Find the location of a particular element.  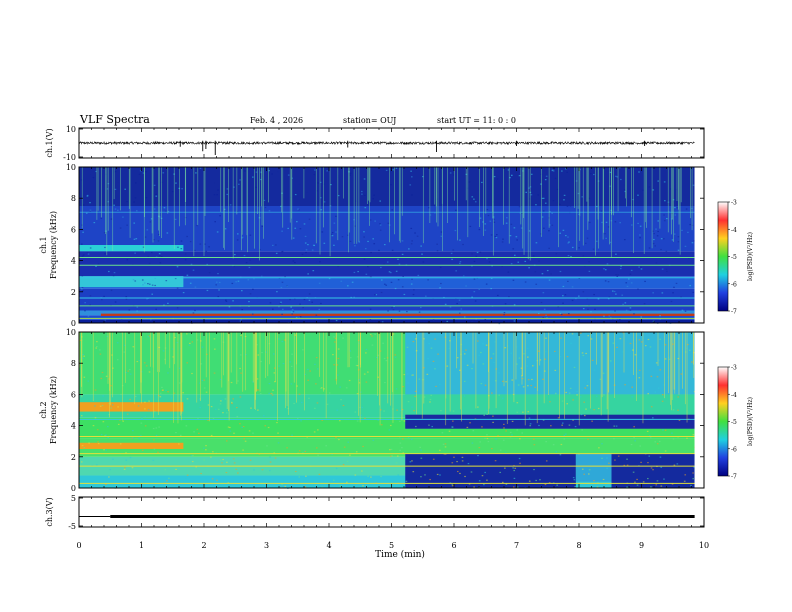

spectrogram-ch1-segment is located at coordinates (131, 282).